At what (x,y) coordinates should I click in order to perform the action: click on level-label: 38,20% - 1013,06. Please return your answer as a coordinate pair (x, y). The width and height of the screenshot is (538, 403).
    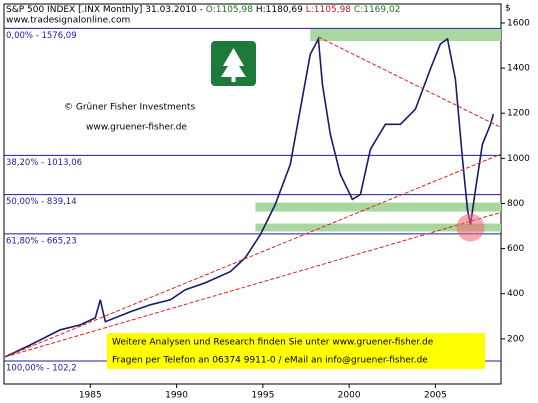
    Looking at the image, I should click on (44, 163).